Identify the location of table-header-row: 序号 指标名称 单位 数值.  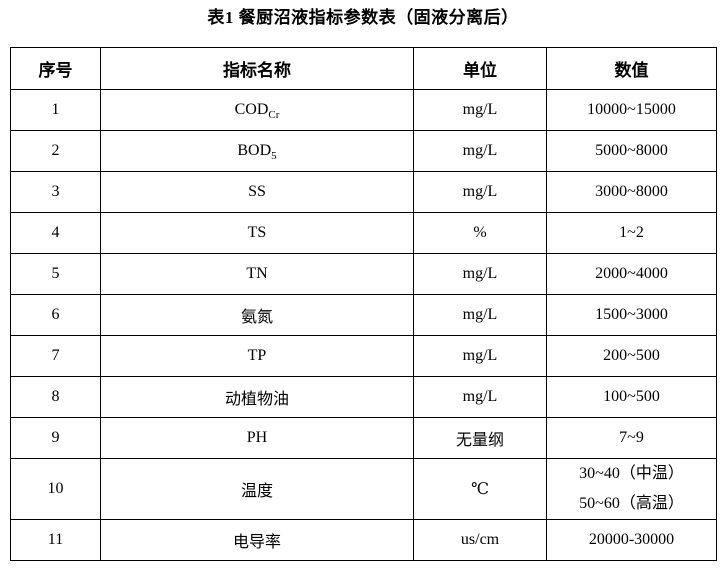
(363, 68).